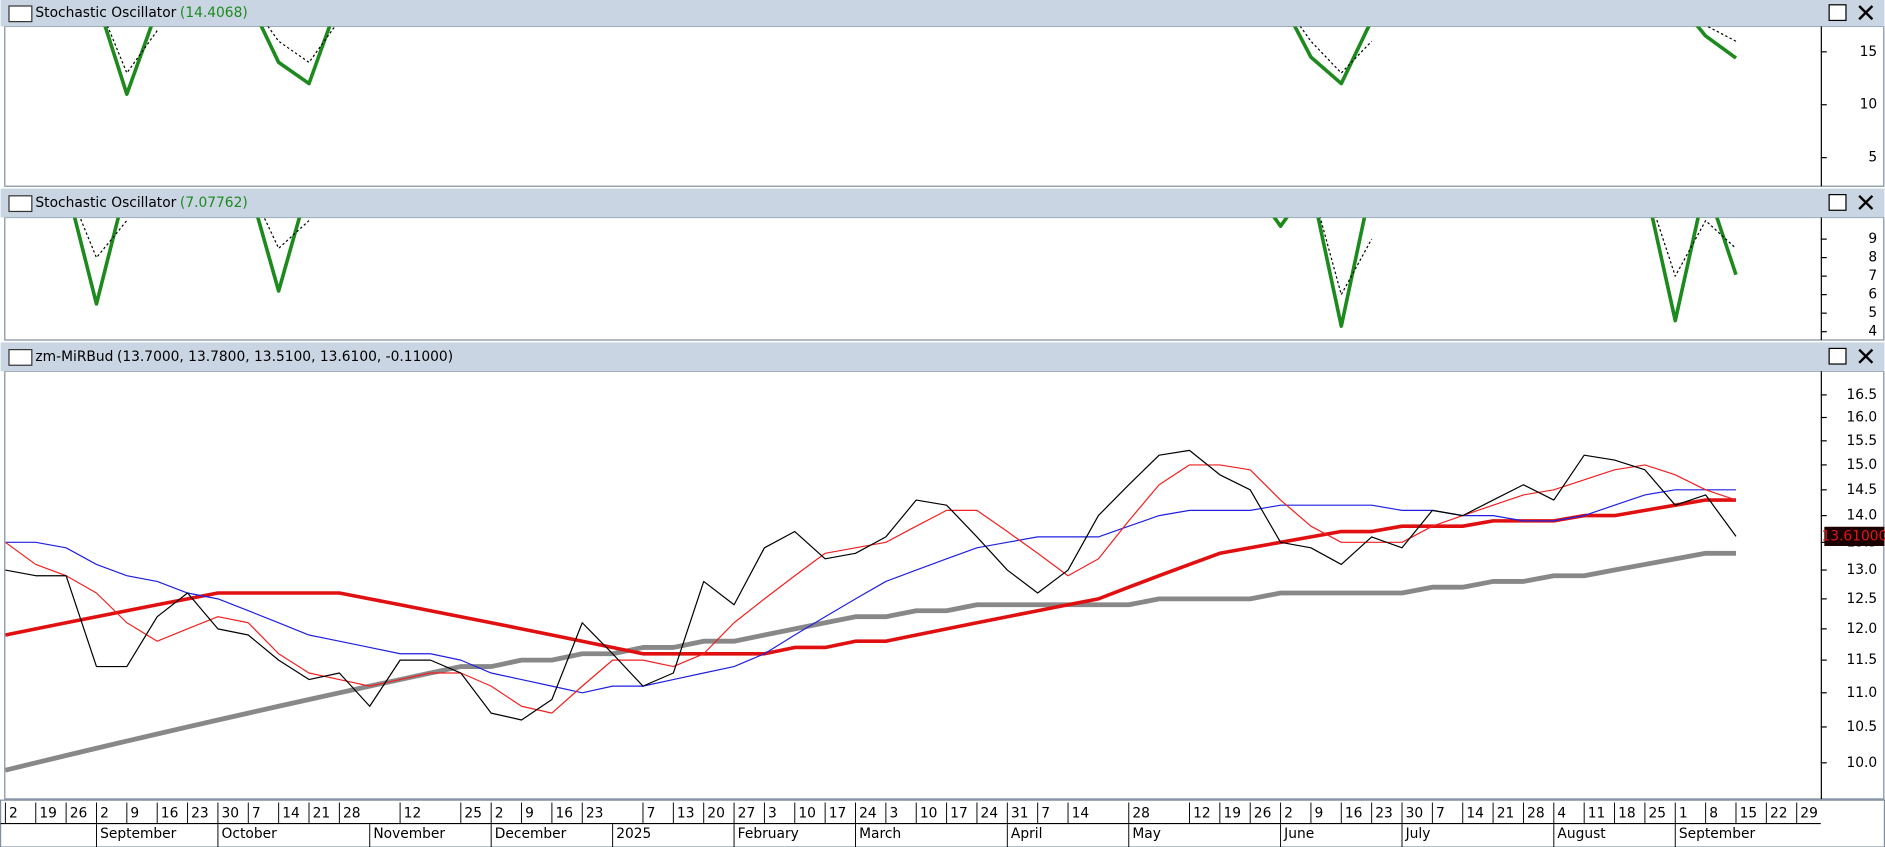 This screenshot has width=1885, height=847. I want to click on x-tick-label: 31, so click(1020, 813).